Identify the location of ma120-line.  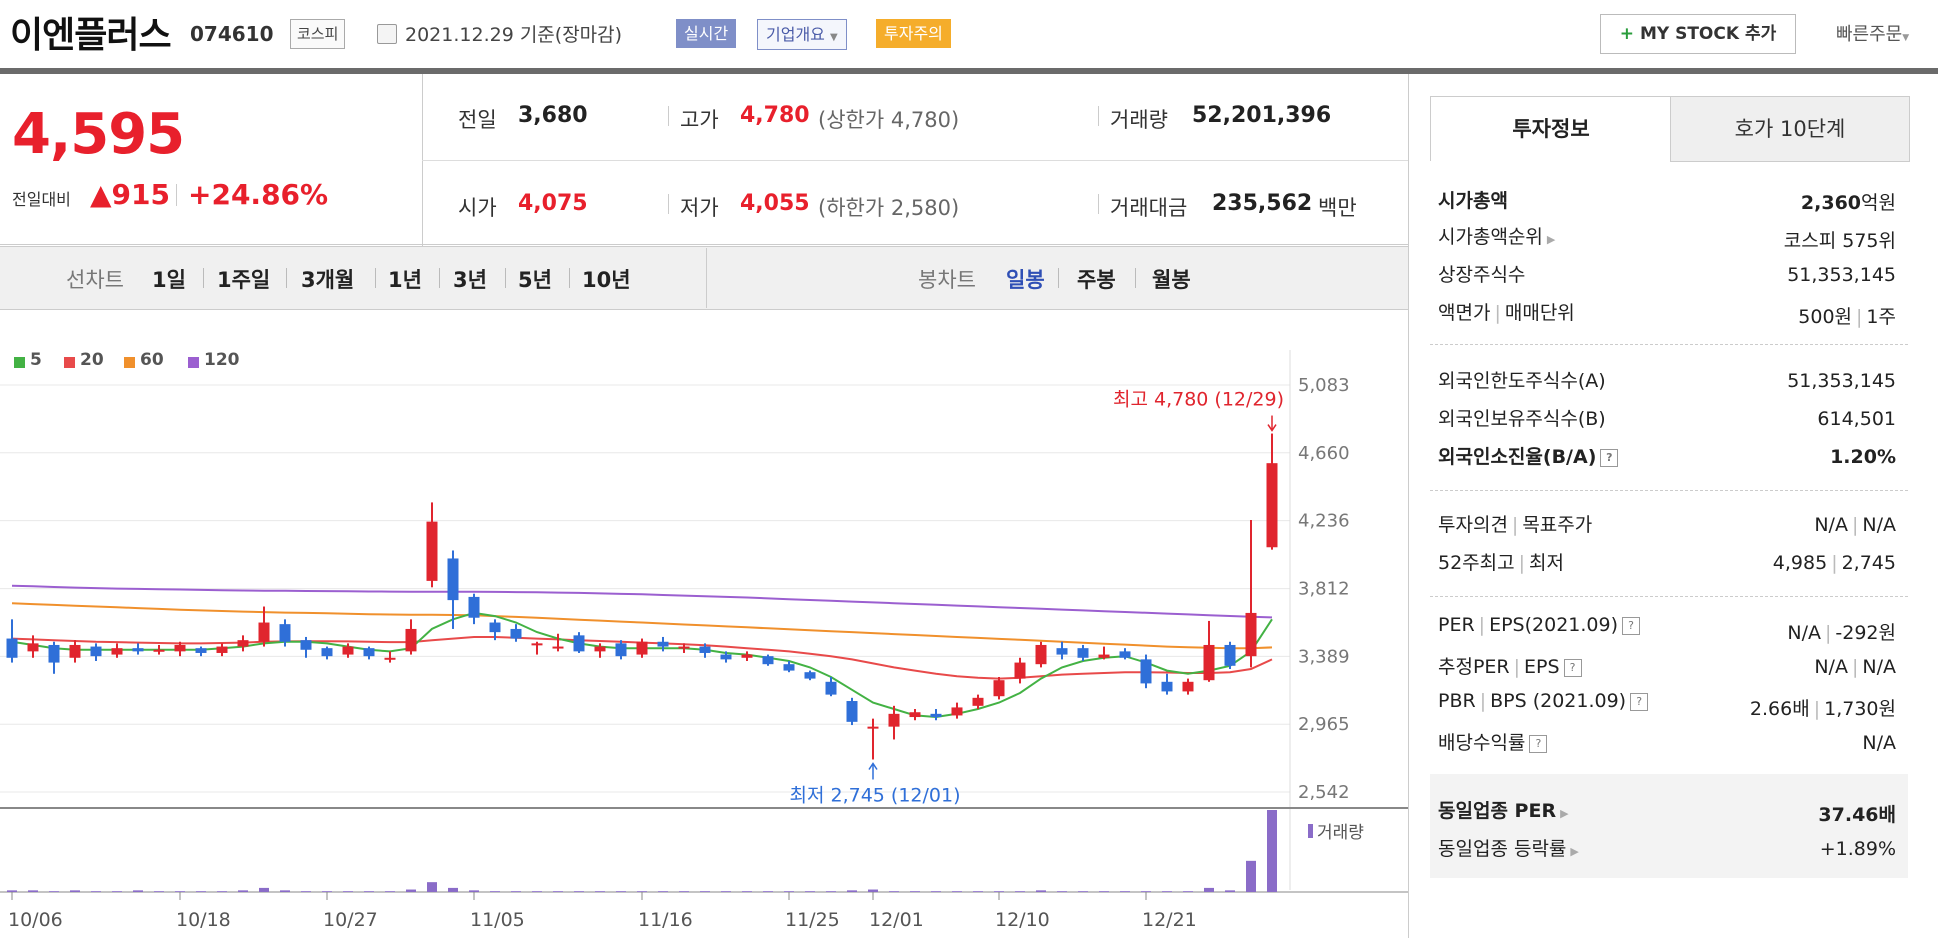
(642, 601).